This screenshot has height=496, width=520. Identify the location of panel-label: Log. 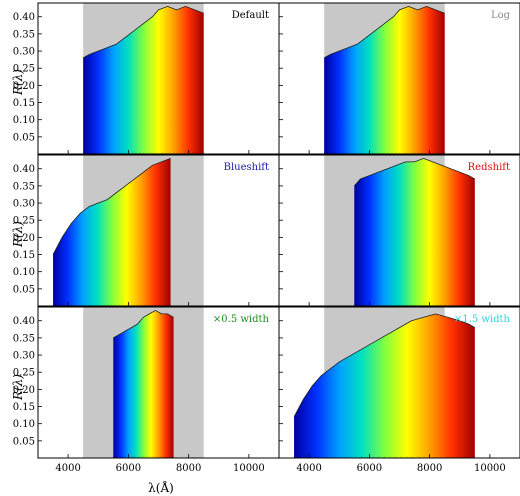
(501, 15).